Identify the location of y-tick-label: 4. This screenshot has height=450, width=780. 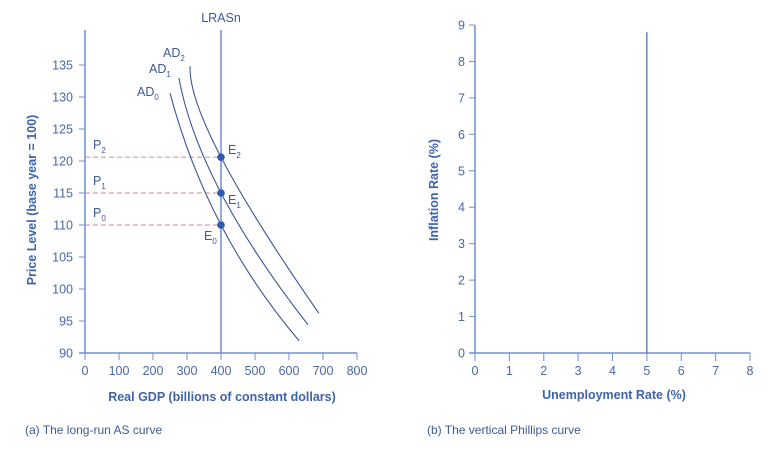
(461, 208).